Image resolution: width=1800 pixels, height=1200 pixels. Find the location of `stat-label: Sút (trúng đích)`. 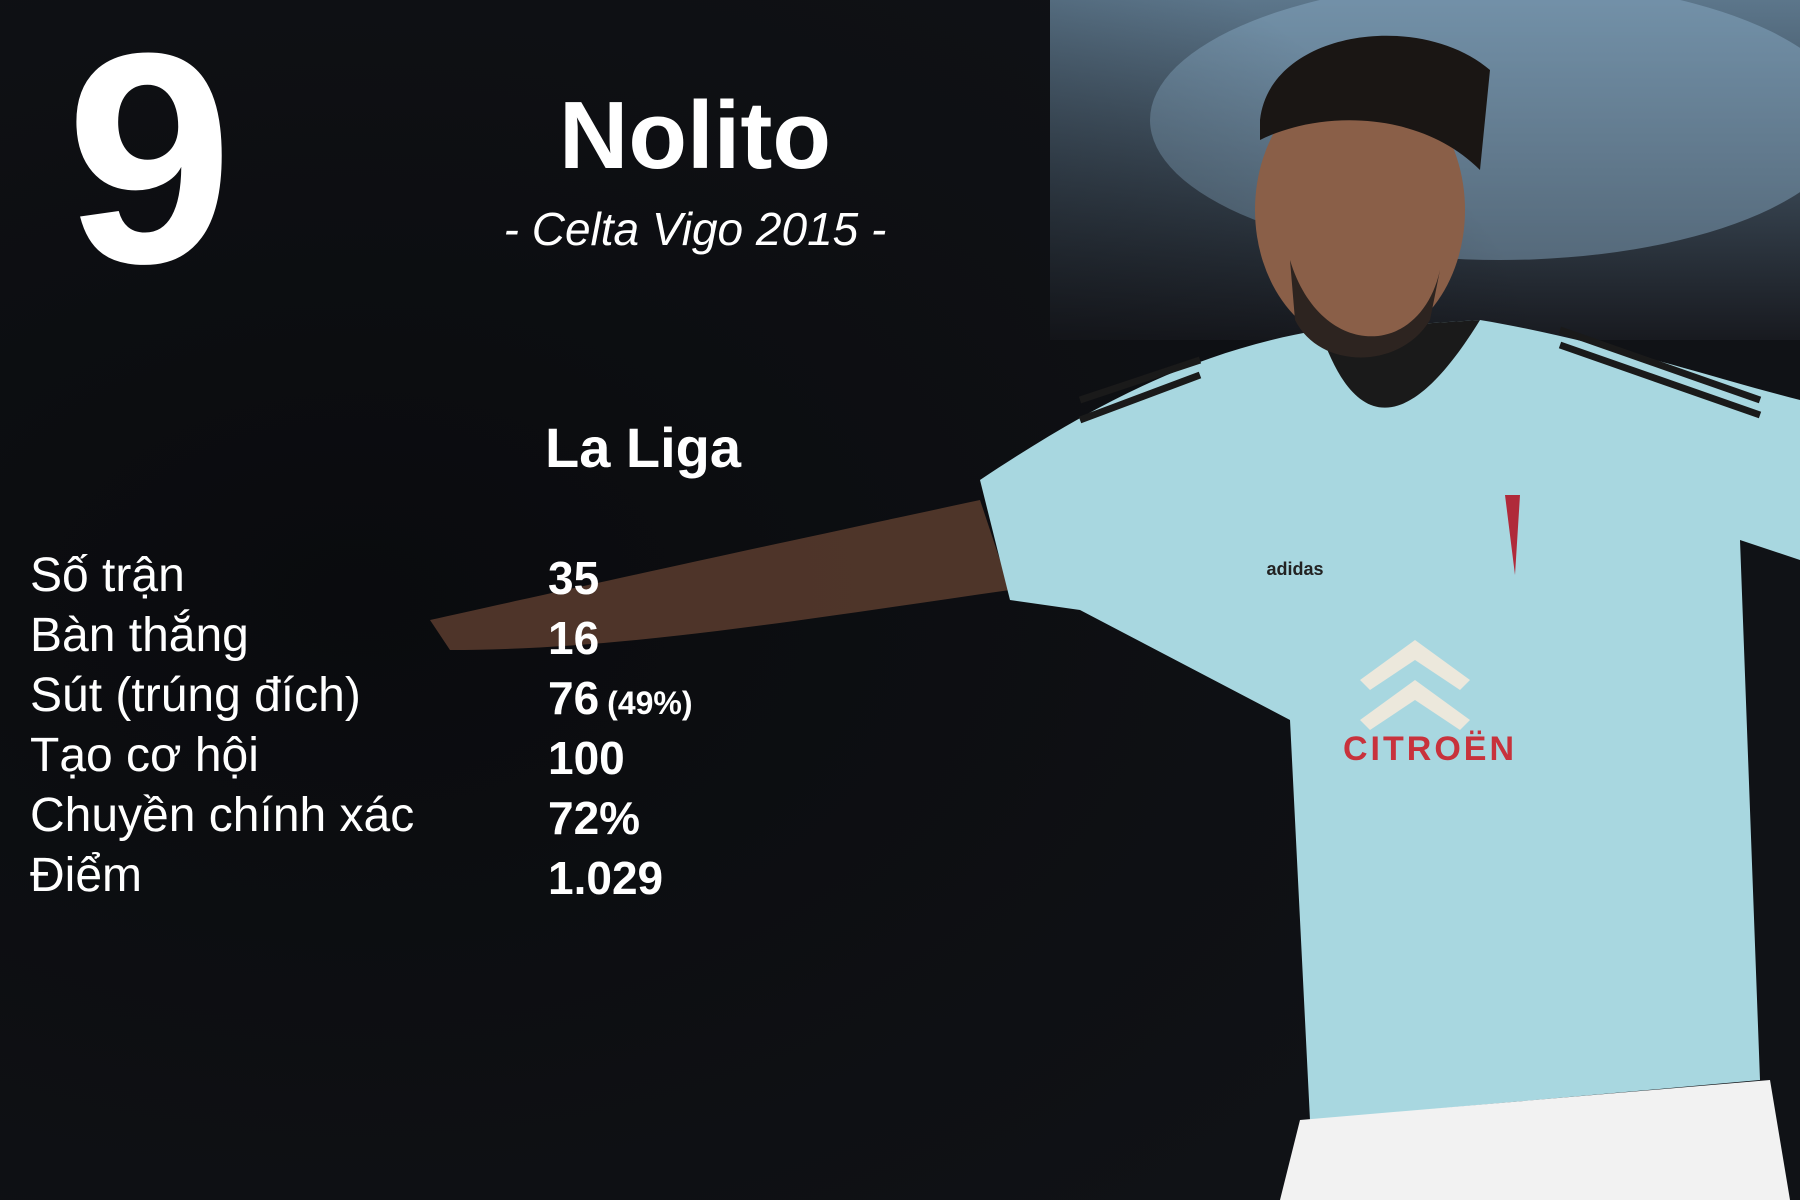

stat-label: Sút (trúng đích) is located at coordinates (195, 695).